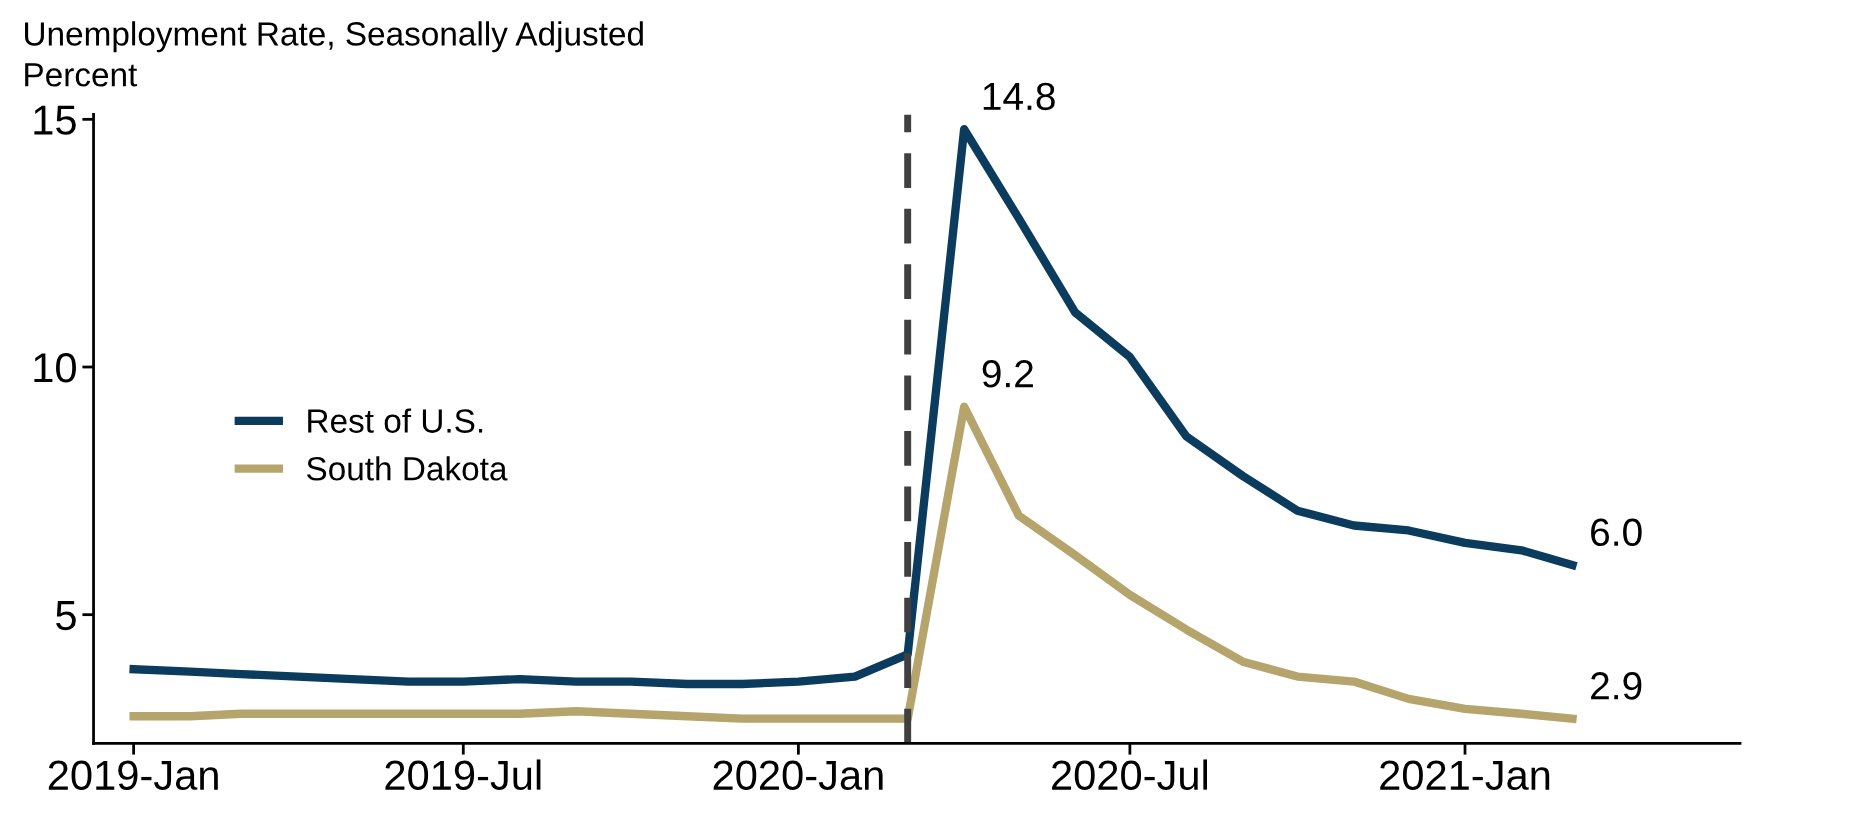 The width and height of the screenshot is (1871, 817). What do you see at coordinates (463, 775) in the screenshot?
I see `x-tick-label: 2019-Jul` at bounding box center [463, 775].